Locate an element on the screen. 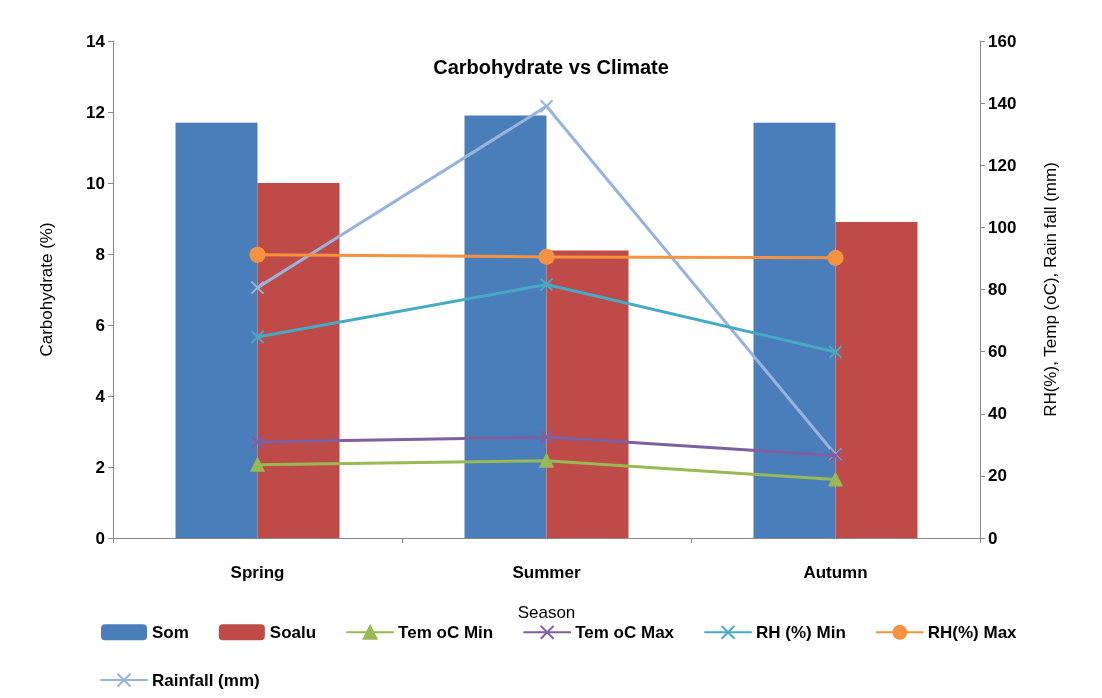 The height and width of the screenshot is (698, 1102). legend-label: Rainfall (mm) is located at coordinates (206, 680).